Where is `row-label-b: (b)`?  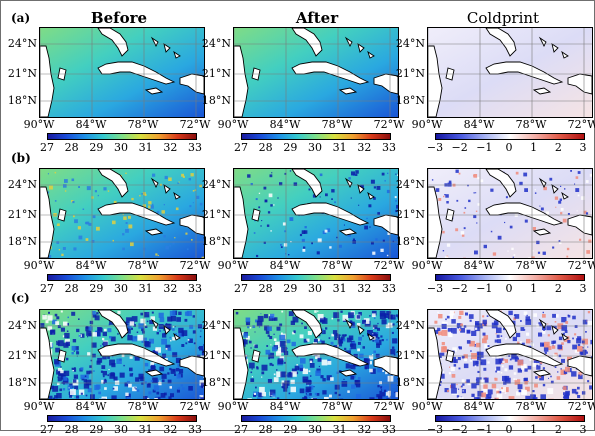 row-label-b: (b) is located at coordinates (21, 158).